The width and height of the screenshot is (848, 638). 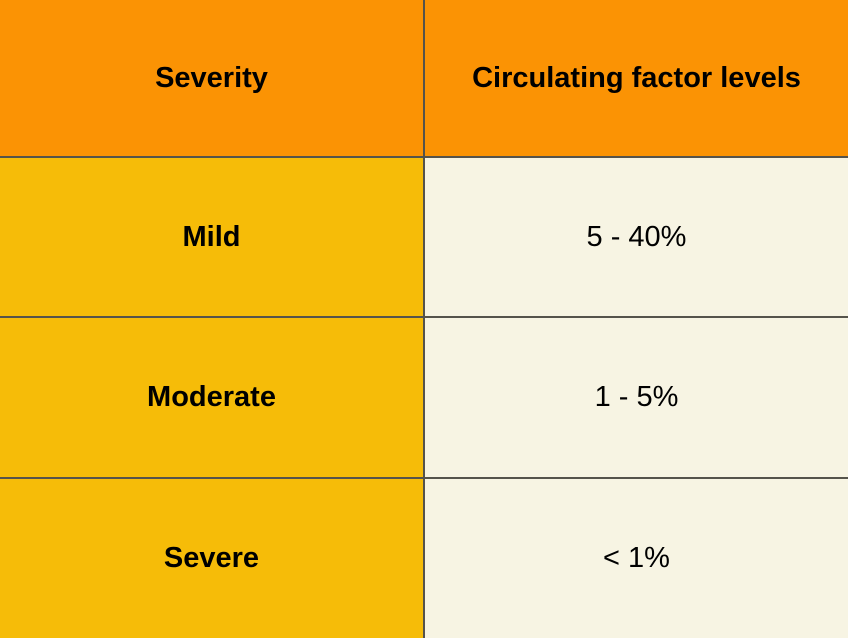 What do you see at coordinates (636, 558) in the screenshot?
I see `row-severe-value: < 1%` at bounding box center [636, 558].